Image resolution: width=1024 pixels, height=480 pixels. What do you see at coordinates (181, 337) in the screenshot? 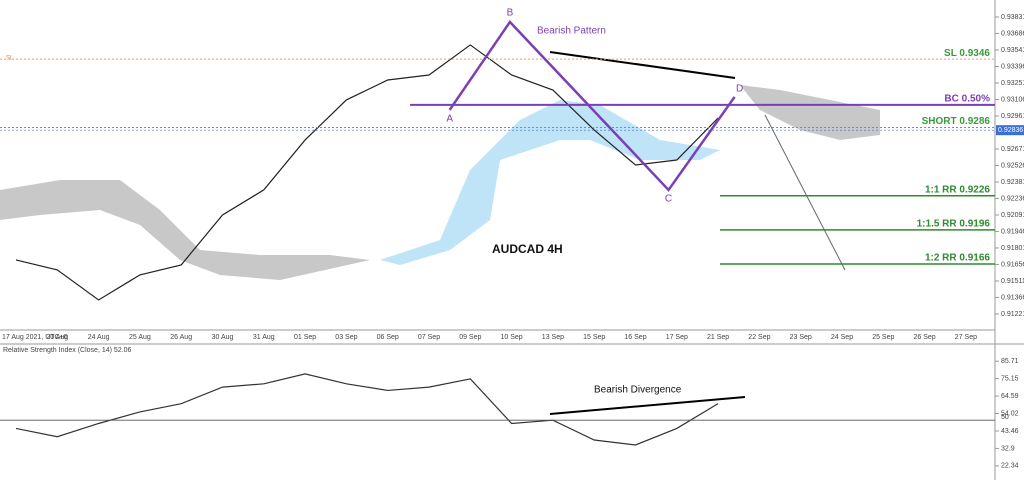
I see `x-tick-label: 26 Aug` at bounding box center [181, 337].